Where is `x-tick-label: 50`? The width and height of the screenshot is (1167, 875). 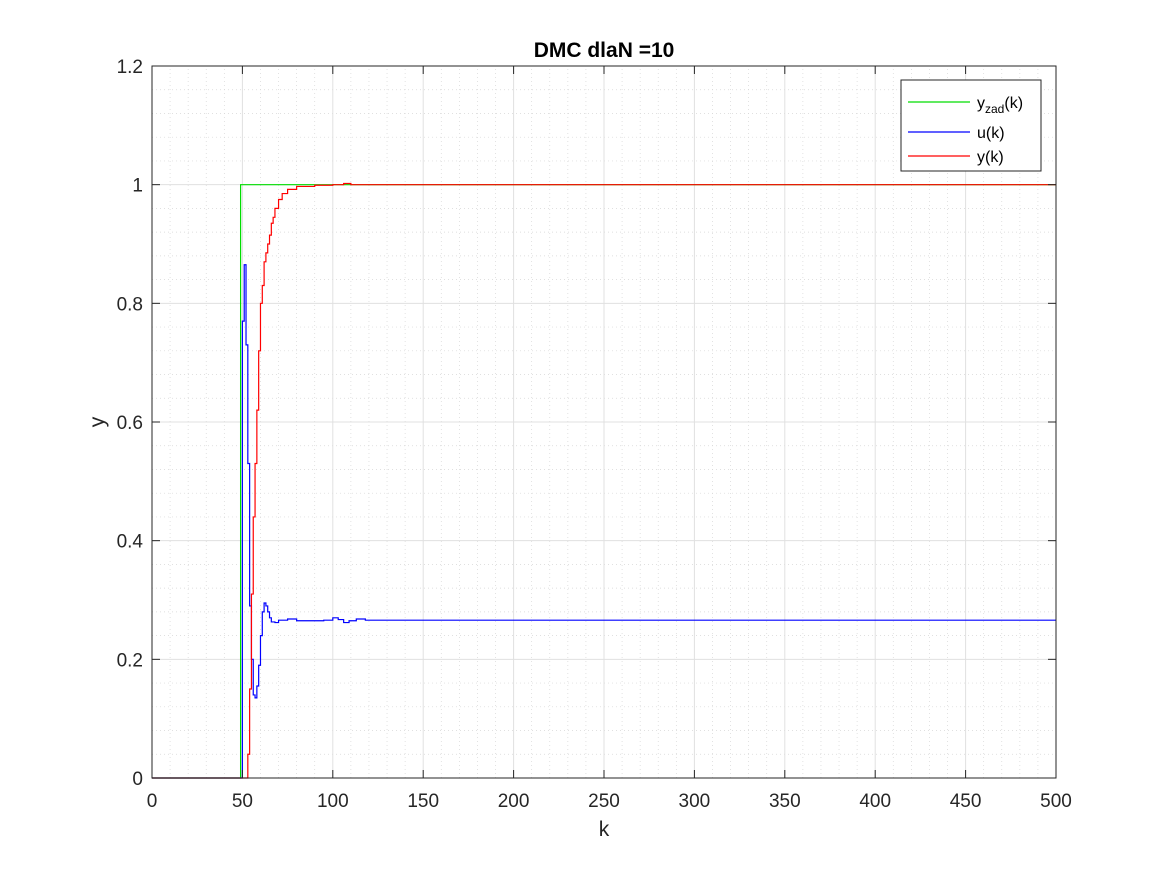 x-tick-label: 50 is located at coordinates (242, 801).